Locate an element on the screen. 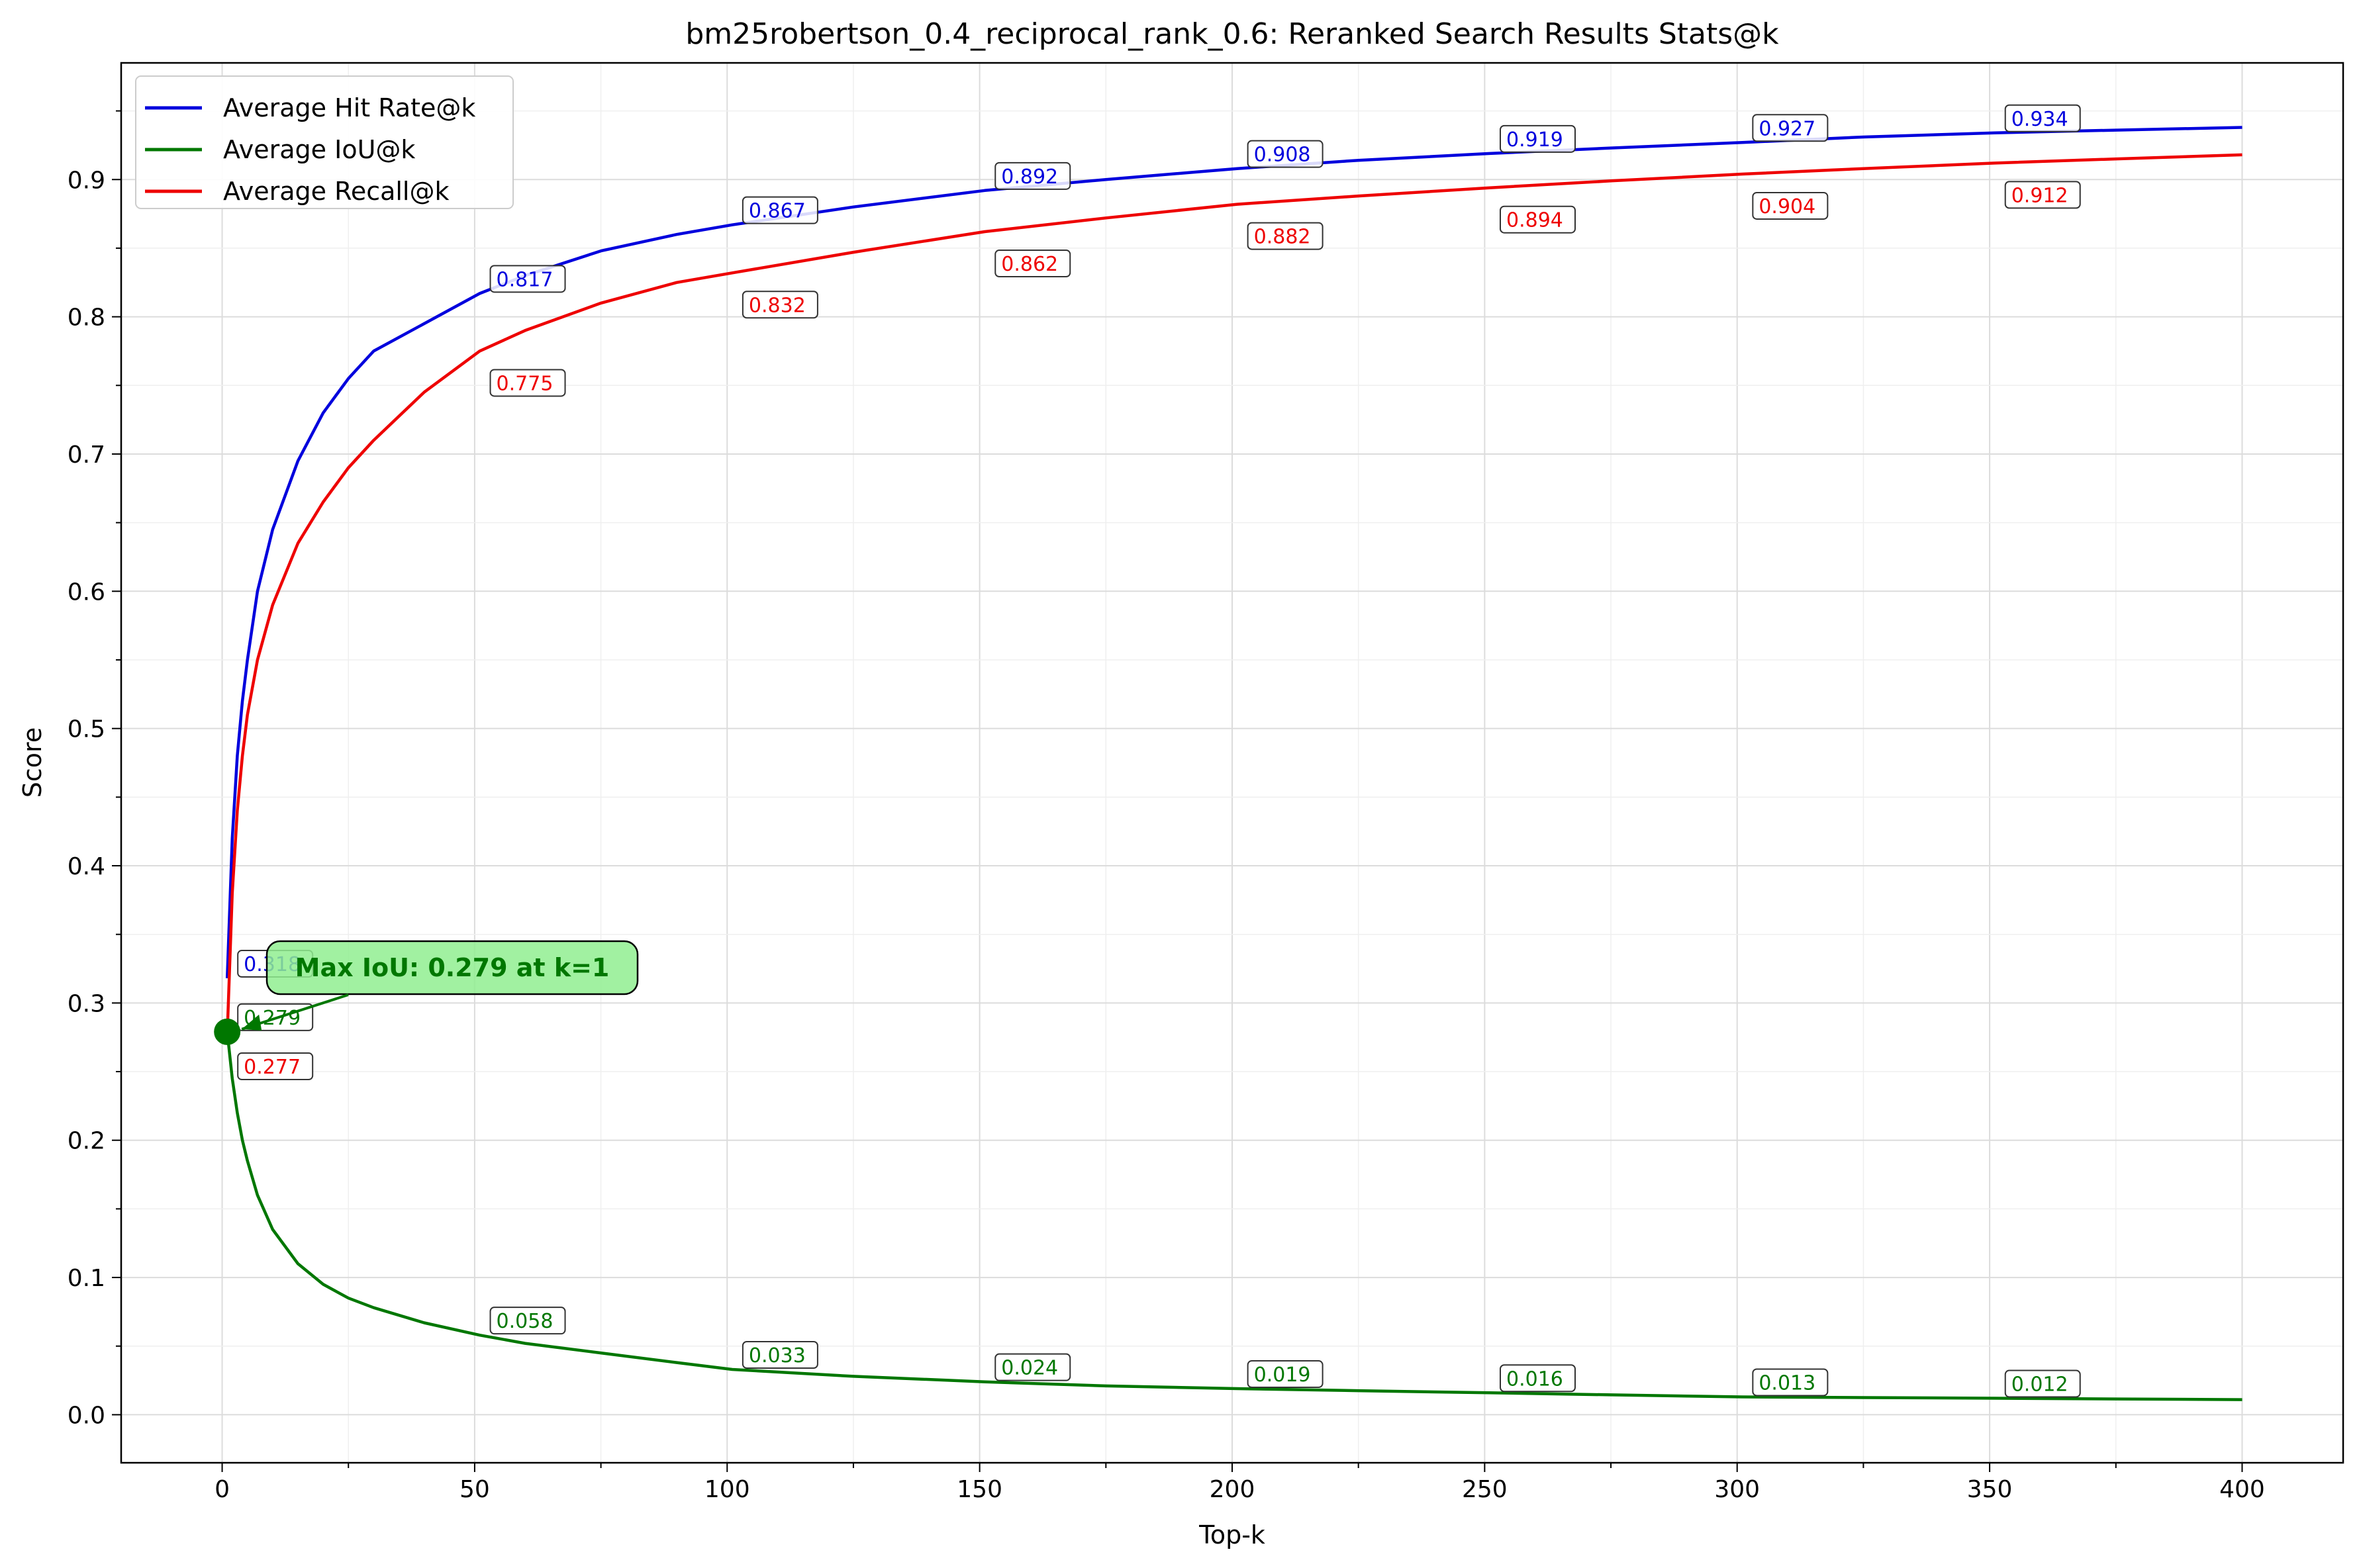  y-tick-label: 0.5 is located at coordinates (86, 730).